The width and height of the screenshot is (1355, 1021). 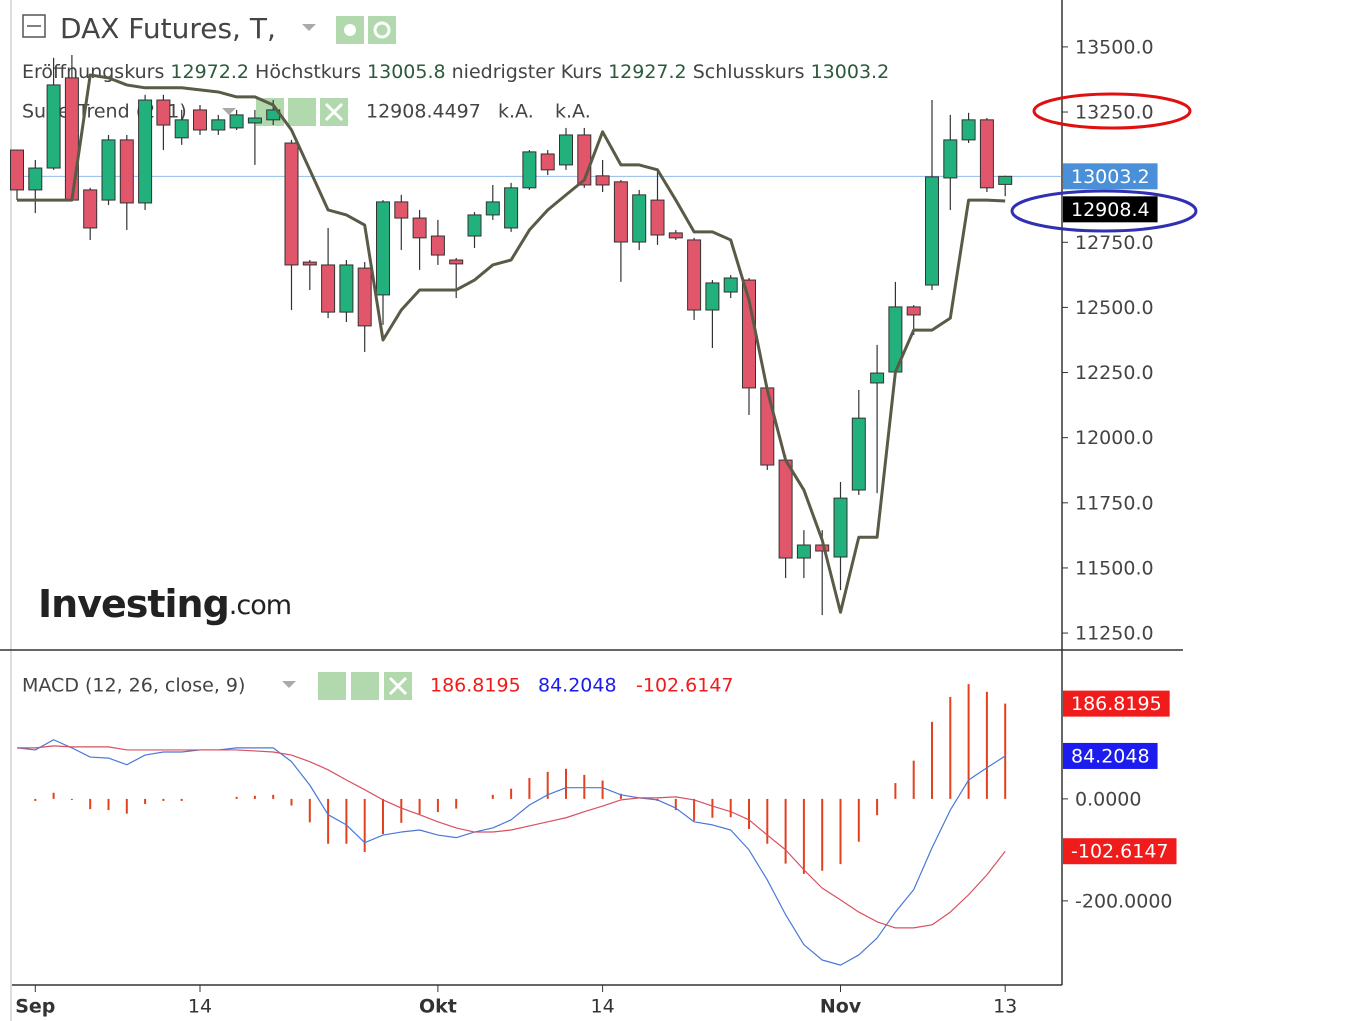 What do you see at coordinates (350, 30) in the screenshot?
I see `eye-icon` at bounding box center [350, 30].